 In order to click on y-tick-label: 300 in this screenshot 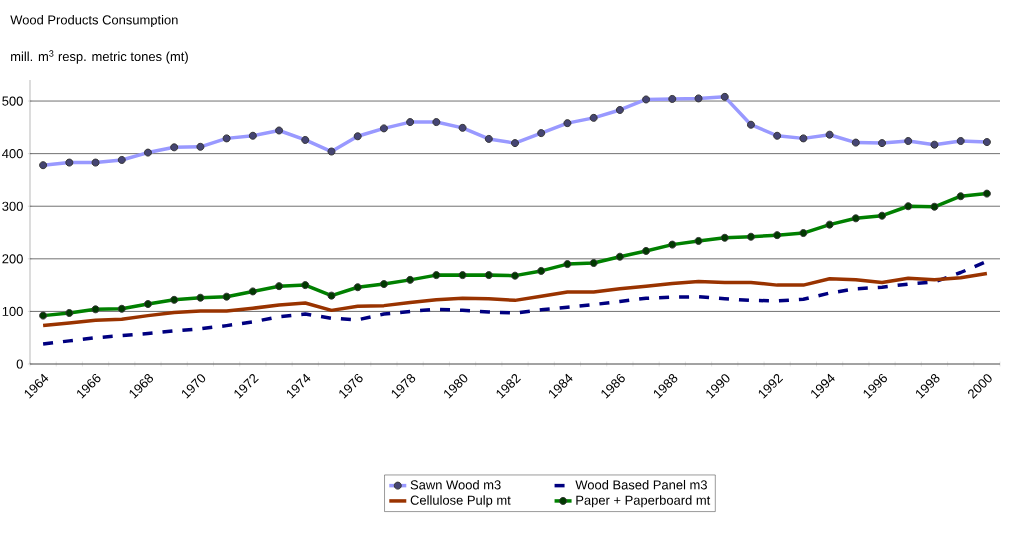, I will do `click(12, 206)`.